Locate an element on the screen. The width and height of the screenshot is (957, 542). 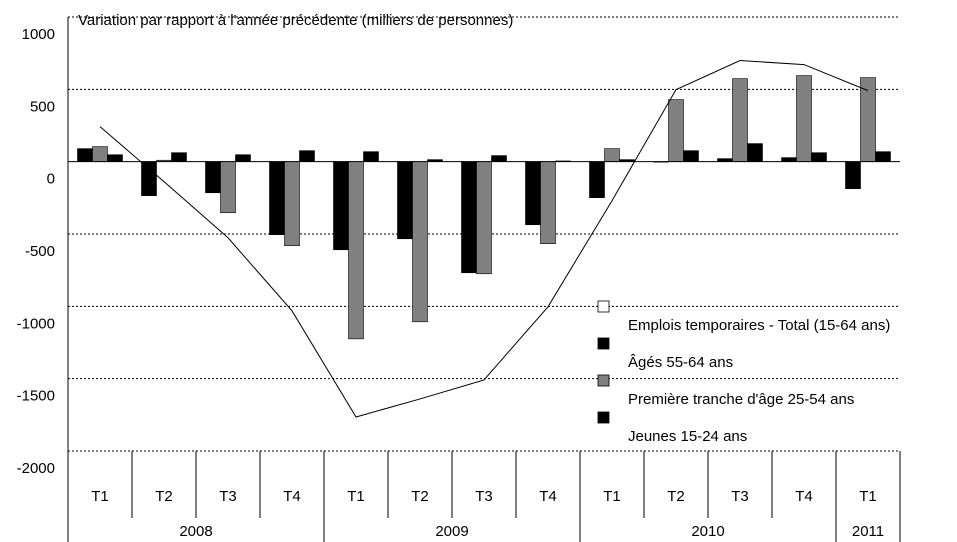
x-group-label: 2010 is located at coordinates (707, 531).